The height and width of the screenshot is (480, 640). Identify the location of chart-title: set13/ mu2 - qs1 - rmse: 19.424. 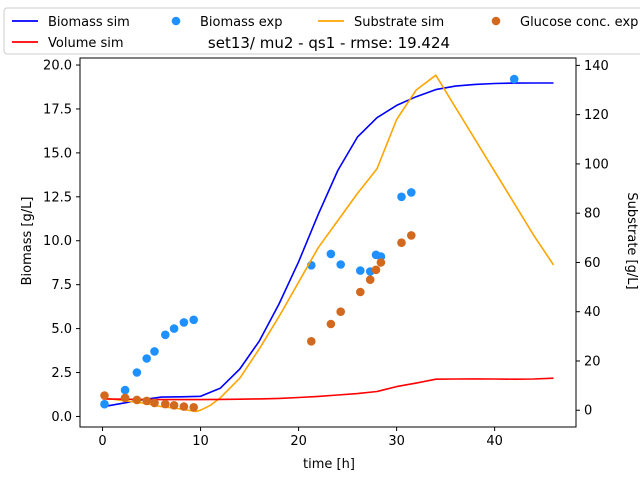
(329, 43).